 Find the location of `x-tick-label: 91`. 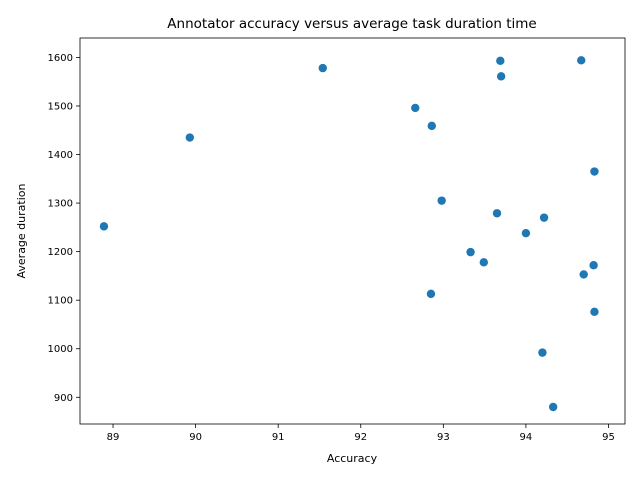

x-tick-label: 91 is located at coordinates (278, 437).